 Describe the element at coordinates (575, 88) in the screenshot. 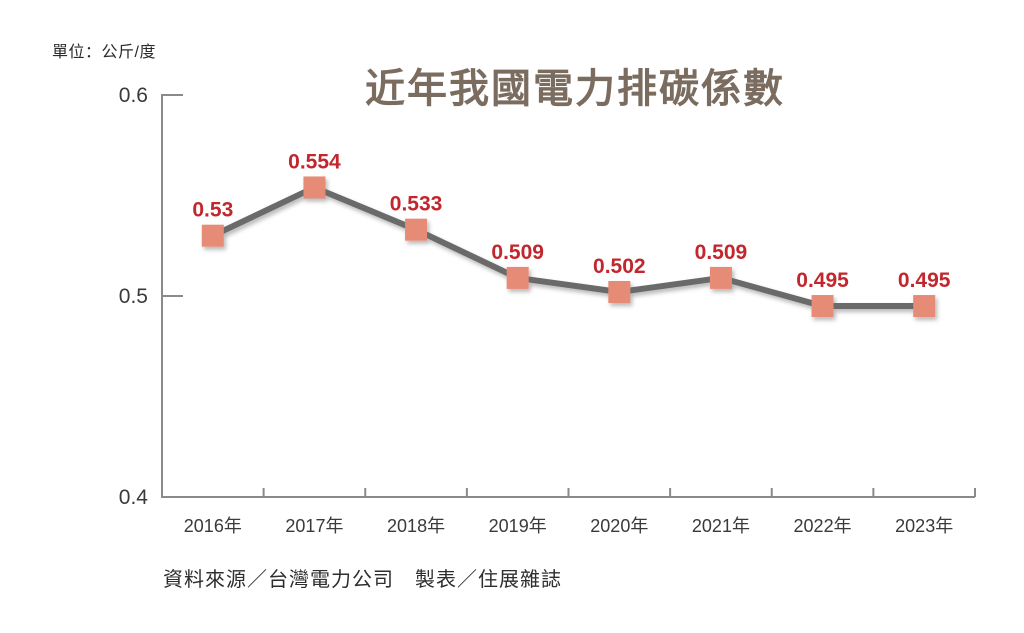

I see `chart-title: 近年我國電力排碳係數` at that location.